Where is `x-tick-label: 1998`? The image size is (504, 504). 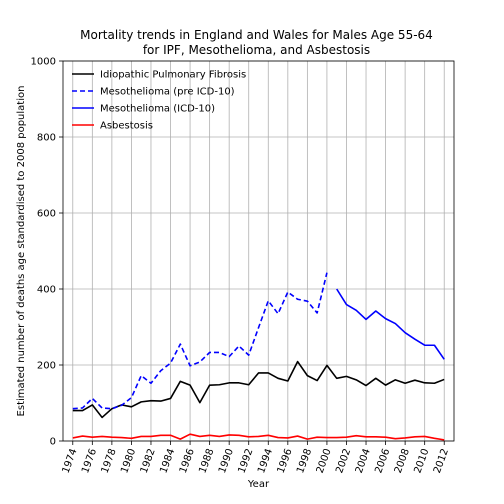
x-tick-label: 1998 is located at coordinates (304, 461).